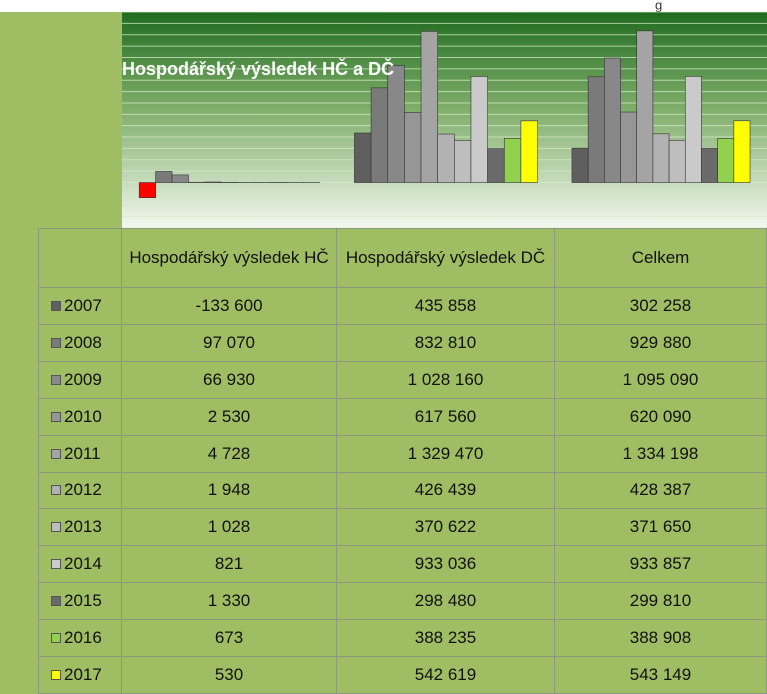 This screenshot has height=694, width=767. Describe the element at coordinates (446, 602) in the screenshot. I see `table-cell: 298 480` at that location.